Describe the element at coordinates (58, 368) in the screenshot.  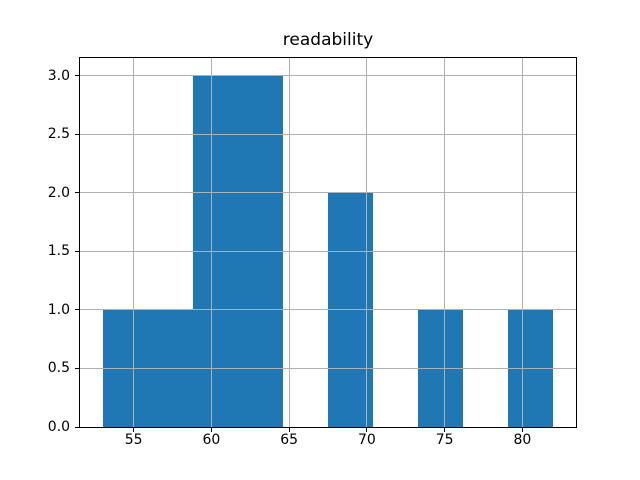
I see `y-tick-label: 0.5` at that location.